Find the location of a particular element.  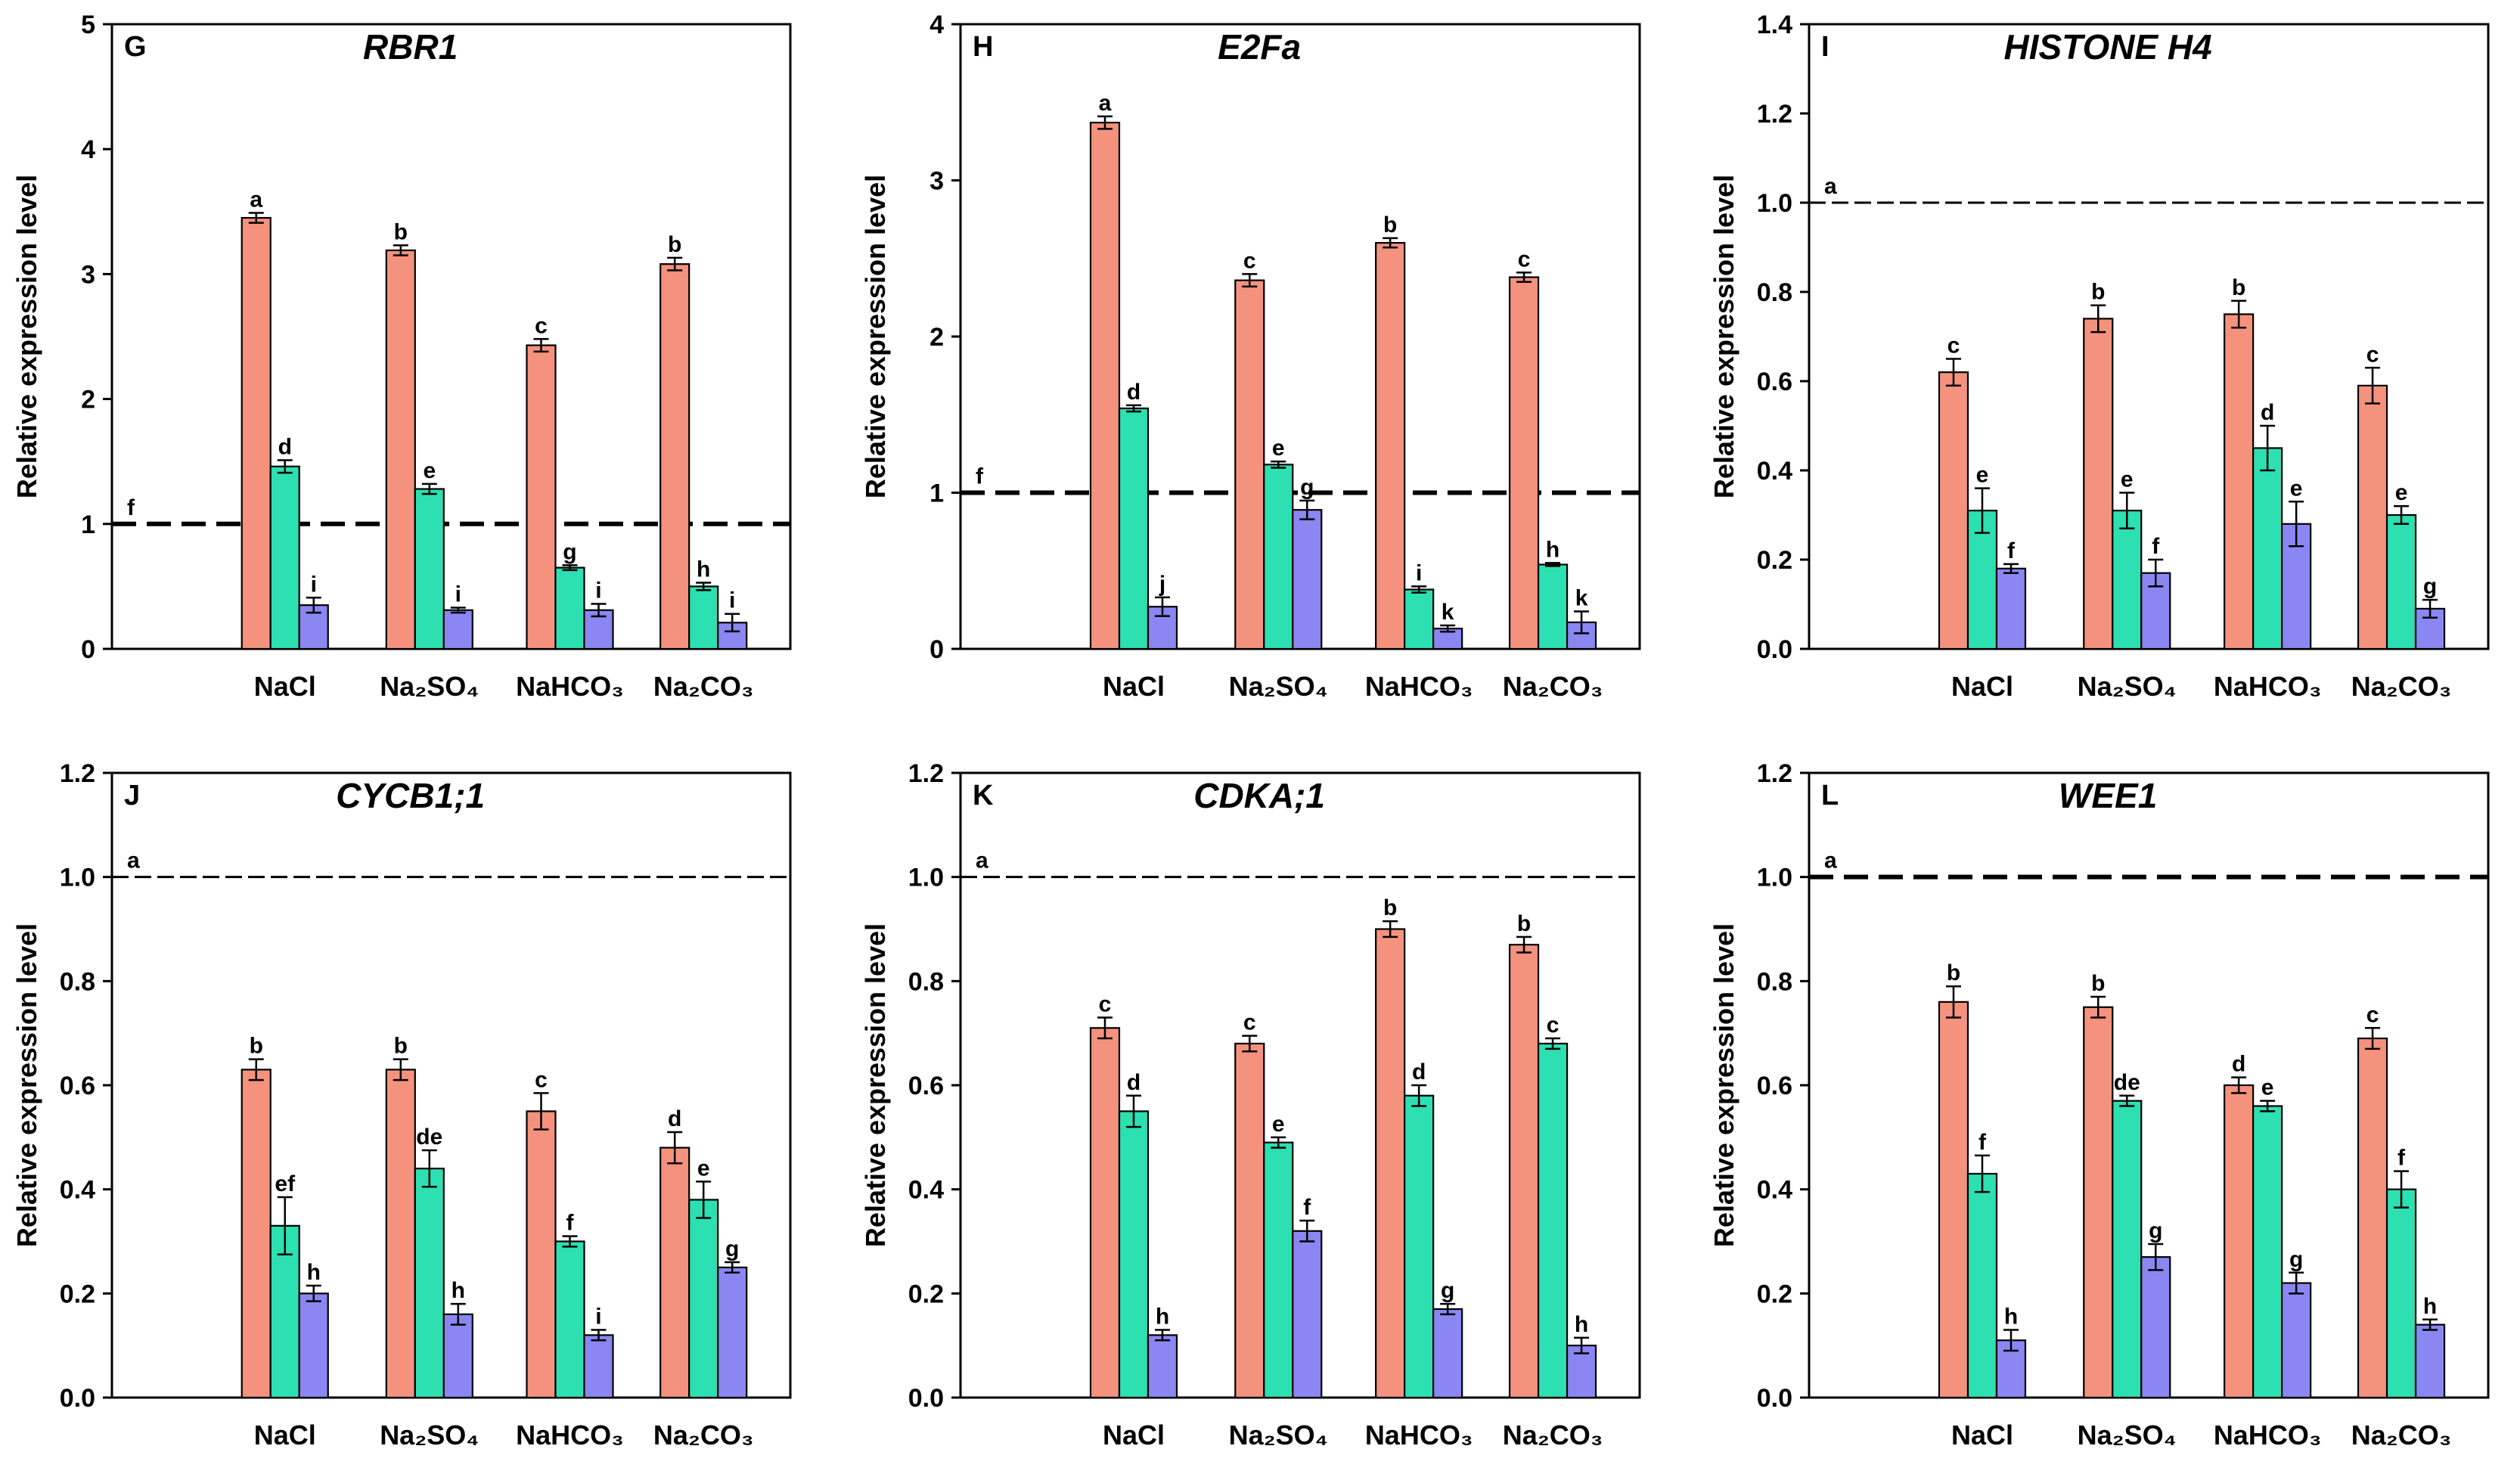

y-tick-label: 5 is located at coordinates (88, 25).